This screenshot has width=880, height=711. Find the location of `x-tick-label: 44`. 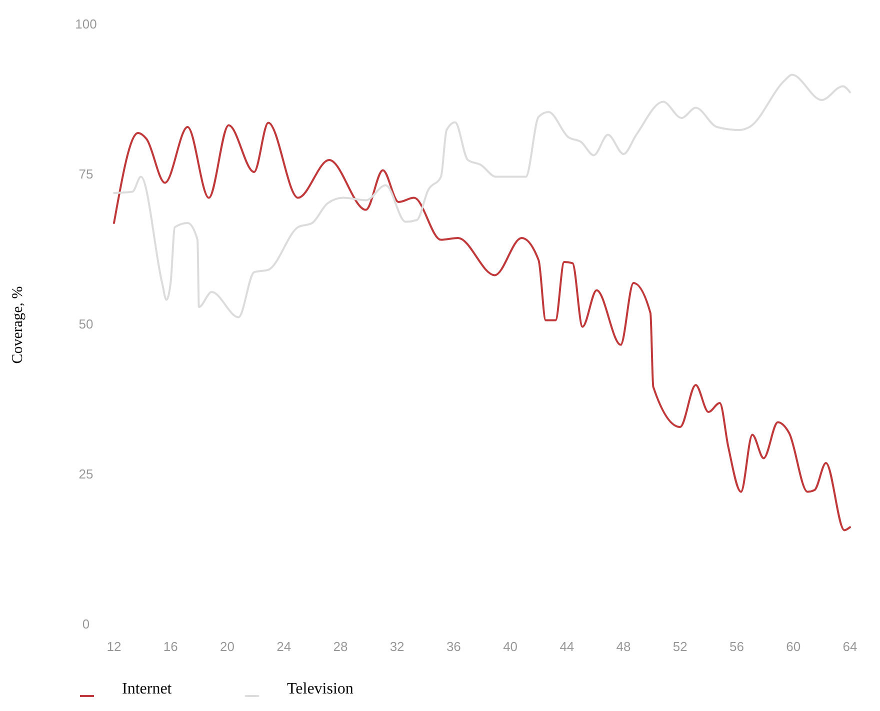

x-tick-label: 44 is located at coordinates (567, 646).